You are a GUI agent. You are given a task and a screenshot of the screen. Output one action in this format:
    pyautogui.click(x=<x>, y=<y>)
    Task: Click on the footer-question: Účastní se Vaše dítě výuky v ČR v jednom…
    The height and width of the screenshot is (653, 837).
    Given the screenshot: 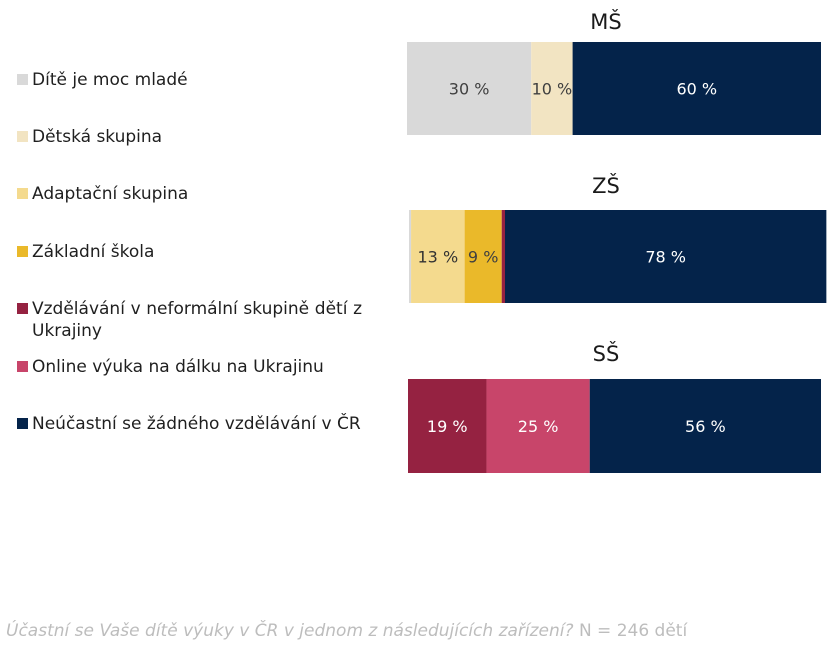 What is the action you would take?
    pyautogui.click(x=290, y=631)
    